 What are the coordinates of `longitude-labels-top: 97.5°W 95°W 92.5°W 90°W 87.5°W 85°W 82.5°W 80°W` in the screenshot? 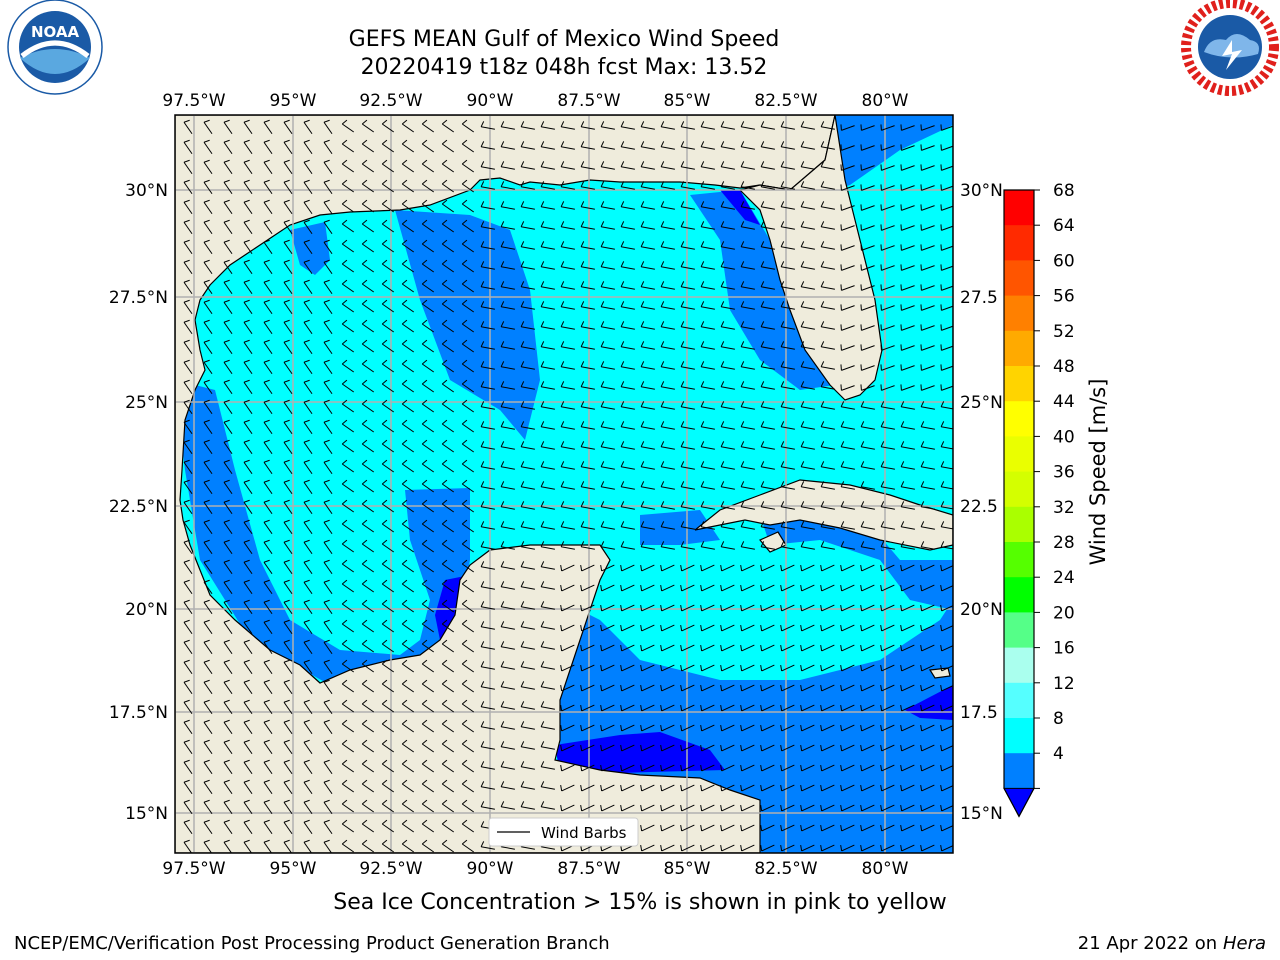 It's located at (535, 101).